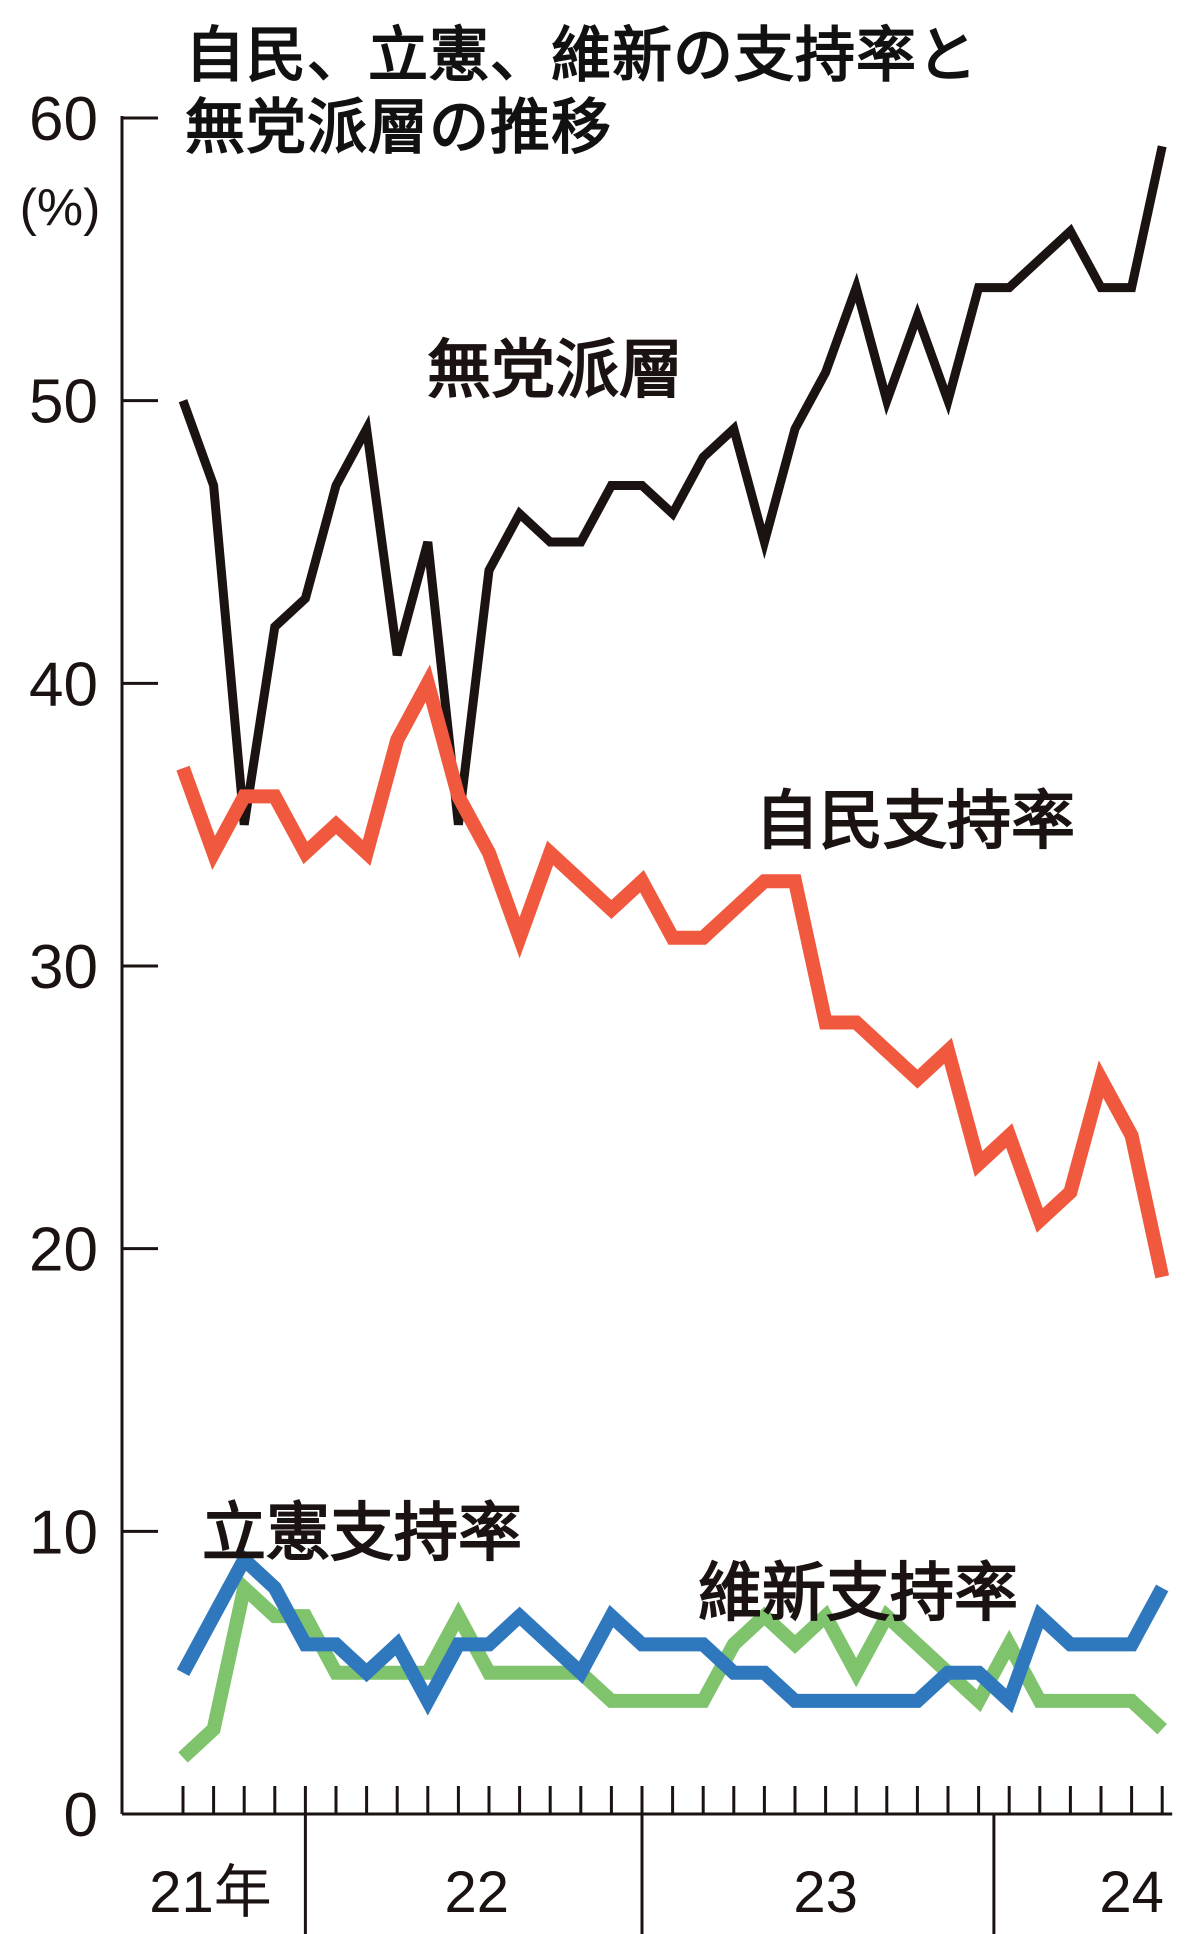  I want to click on x-year-label-2: 22, so click(477, 1892).